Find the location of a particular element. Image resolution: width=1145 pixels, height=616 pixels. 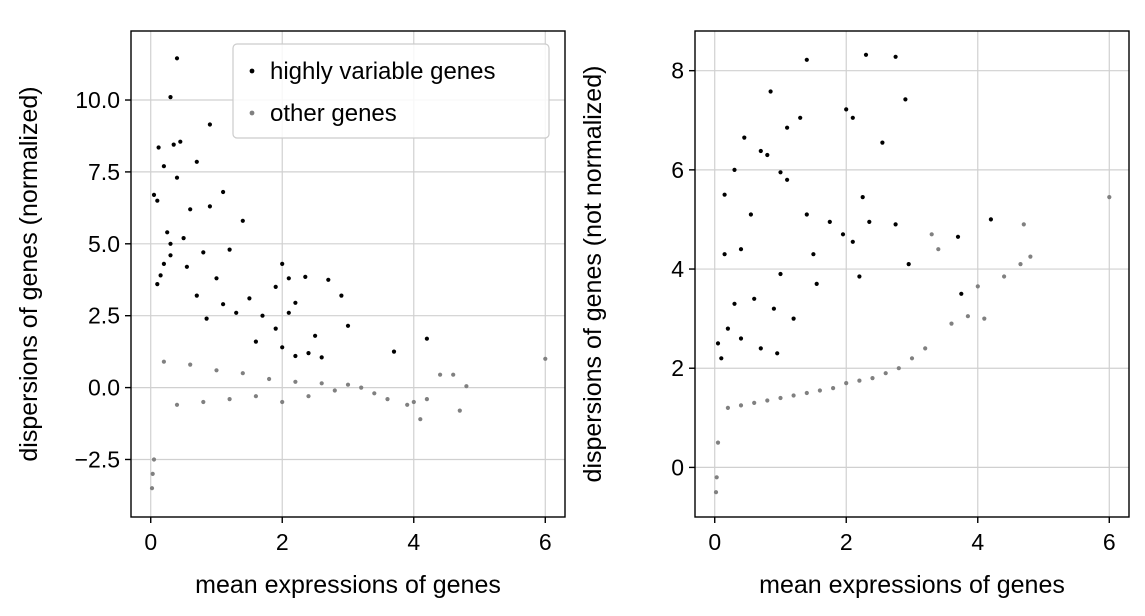

left-plot-y-tick-label: 2.5 is located at coordinates (104, 316).